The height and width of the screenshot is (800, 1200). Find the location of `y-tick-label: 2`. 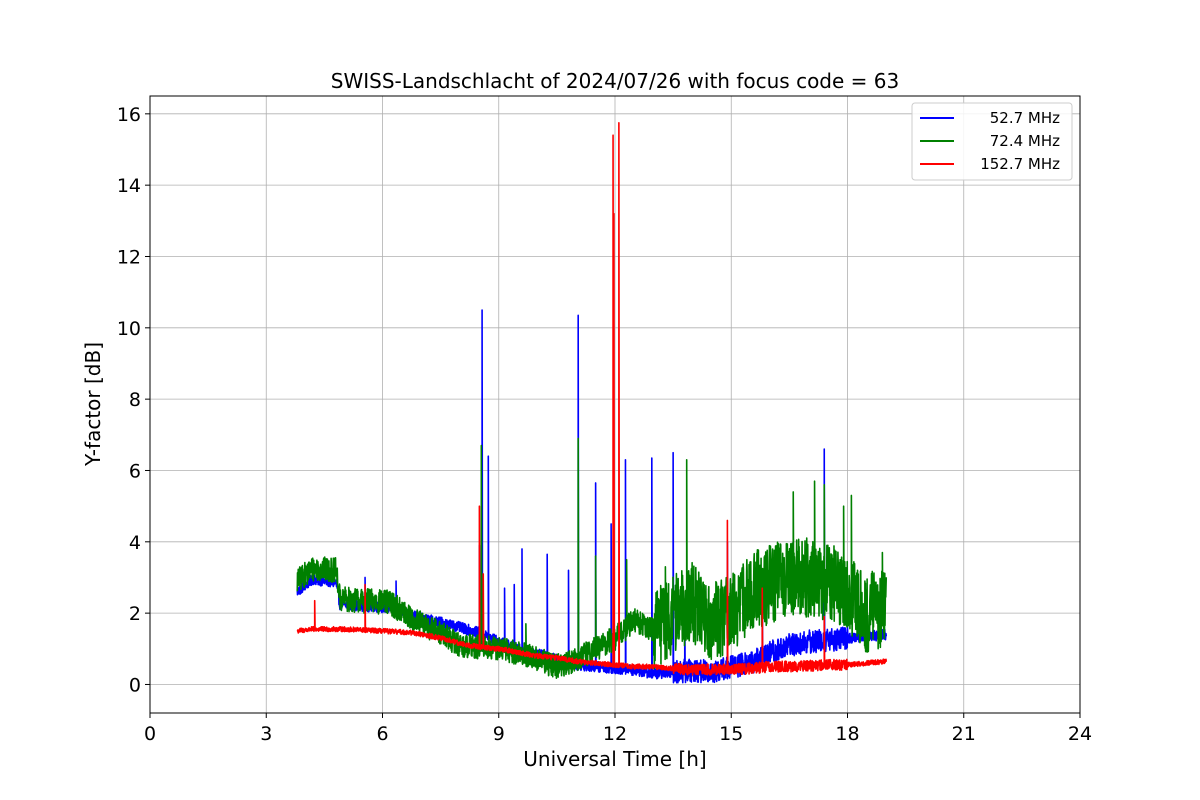

y-tick-label: 2 is located at coordinates (135, 614).